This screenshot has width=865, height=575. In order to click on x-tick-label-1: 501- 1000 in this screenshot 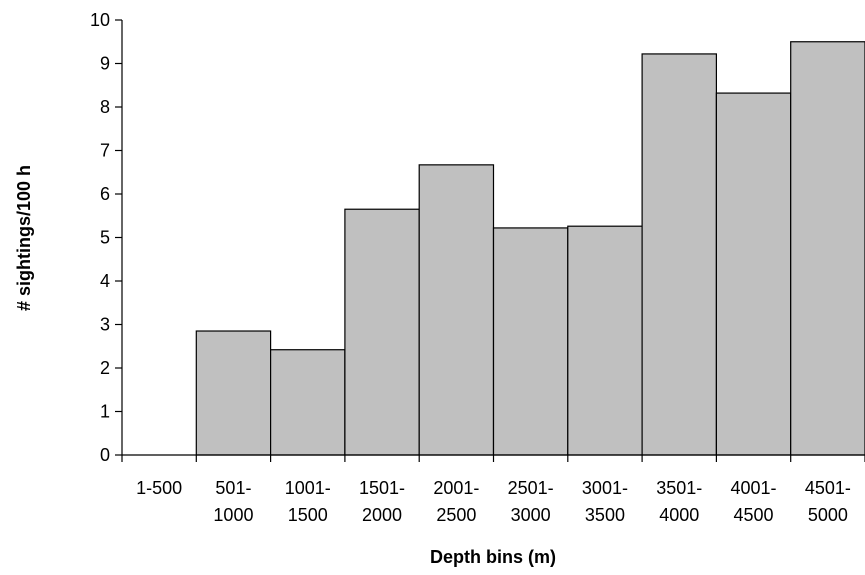, I will do `click(233, 501)`.